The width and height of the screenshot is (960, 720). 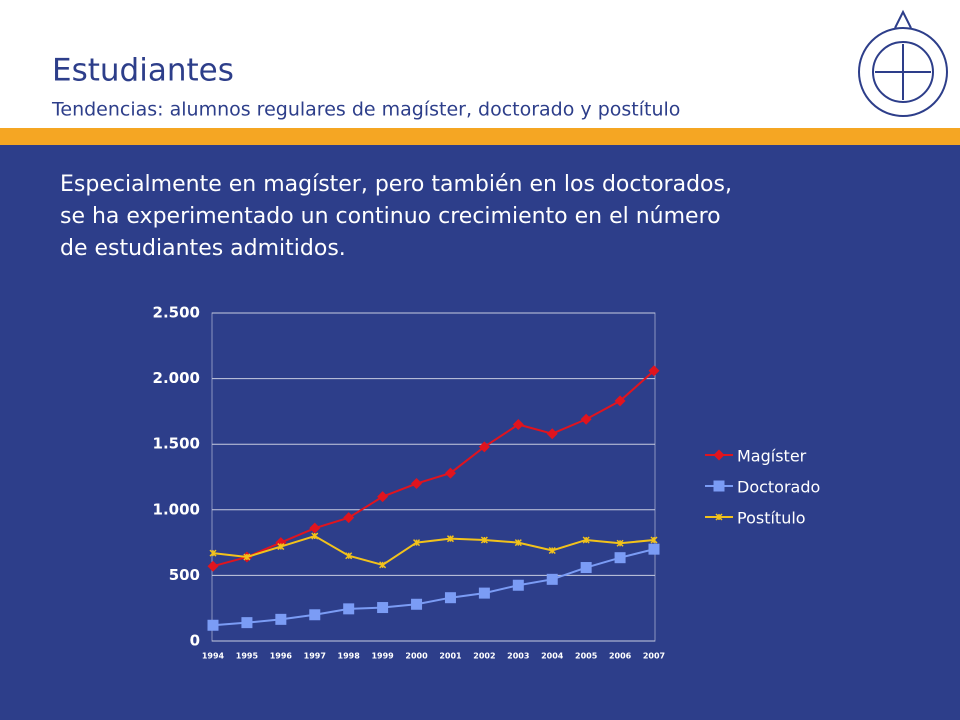 What do you see at coordinates (315, 656) in the screenshot?
I see `x-tick-label: 1997` at bounding box center [315, 656].